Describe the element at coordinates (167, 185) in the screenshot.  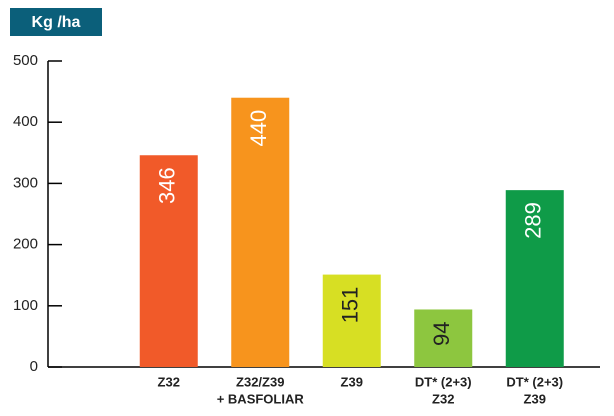
I see `value-label: 346` at that location.